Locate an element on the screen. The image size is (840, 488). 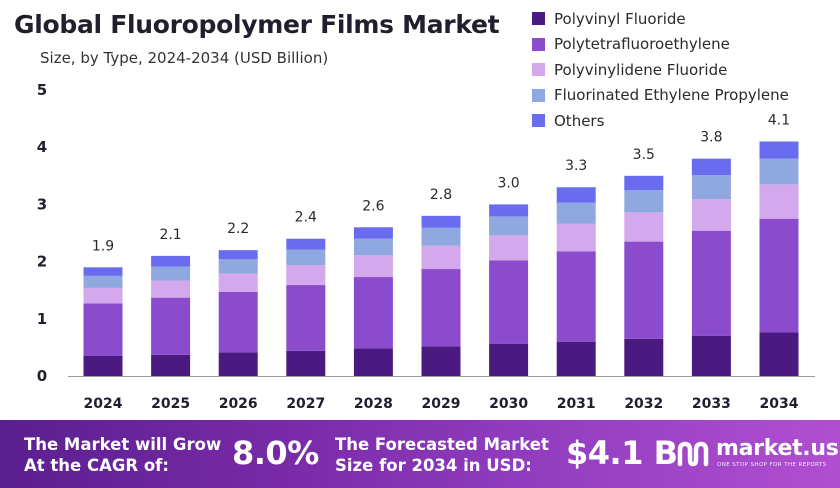
market-us-logo-icon is located at coordinates (693, 454).